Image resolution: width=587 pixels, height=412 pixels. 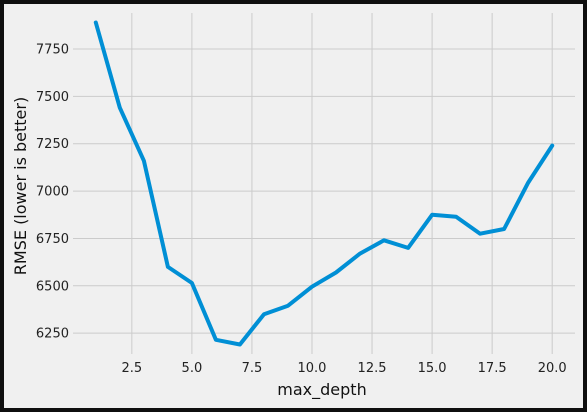 What do you see at coordinates (372, 368) in the screenshot?
I see `x-tick-label: 12.5` at bounding box center [372, 368].